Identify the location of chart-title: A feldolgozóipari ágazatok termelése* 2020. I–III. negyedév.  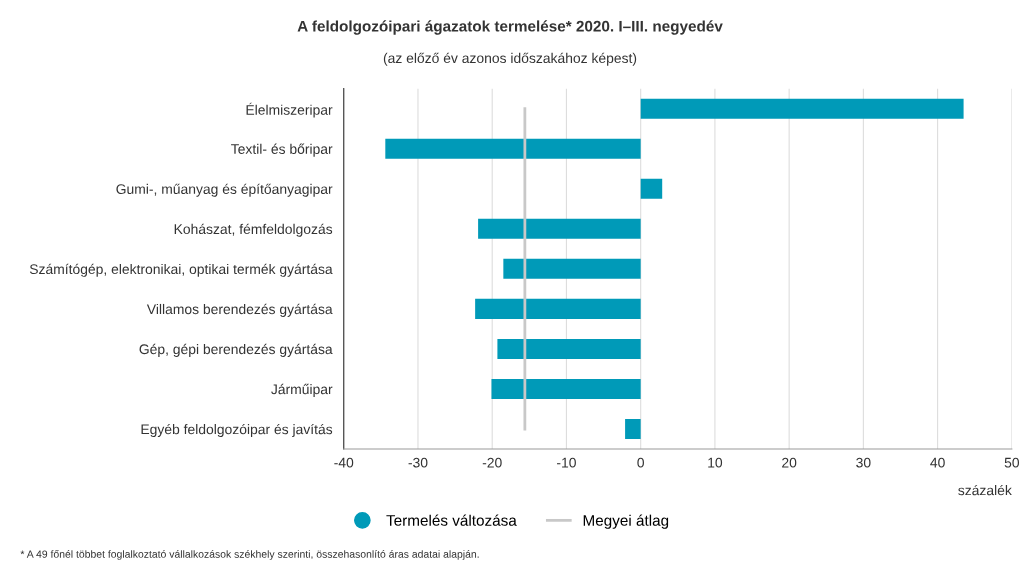
(510, 27).